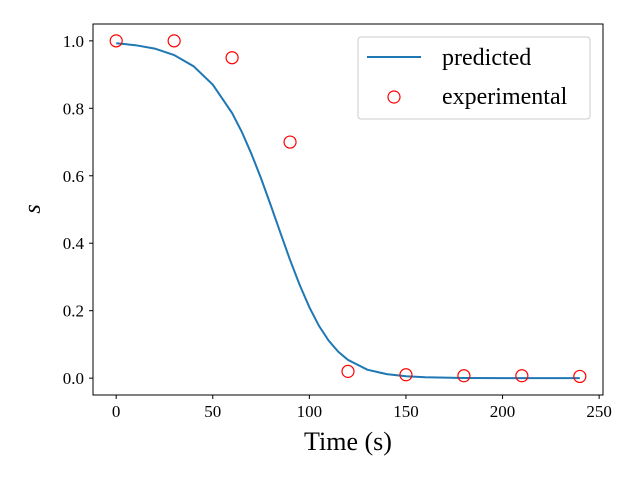  Describe the element at coordinates (33, 208) in the screenshot. I see `y-axis-label: s` at that location.